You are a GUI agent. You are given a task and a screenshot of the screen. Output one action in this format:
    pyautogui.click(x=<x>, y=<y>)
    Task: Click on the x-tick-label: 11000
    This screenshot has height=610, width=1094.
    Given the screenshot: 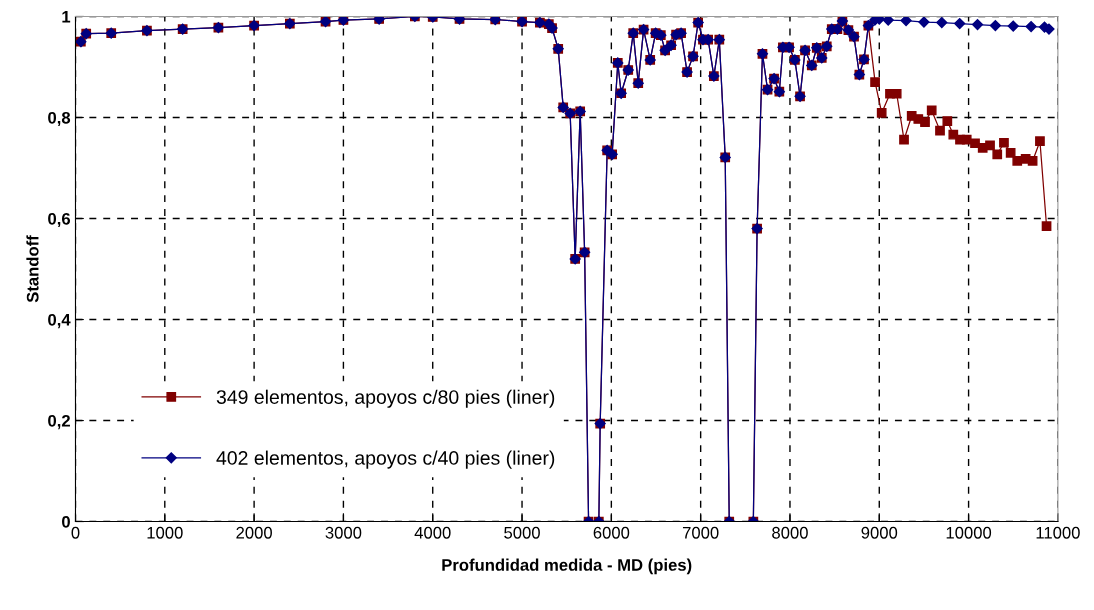 What is the action you would take?
    pyautogui.click(x=1058, y=532)
    